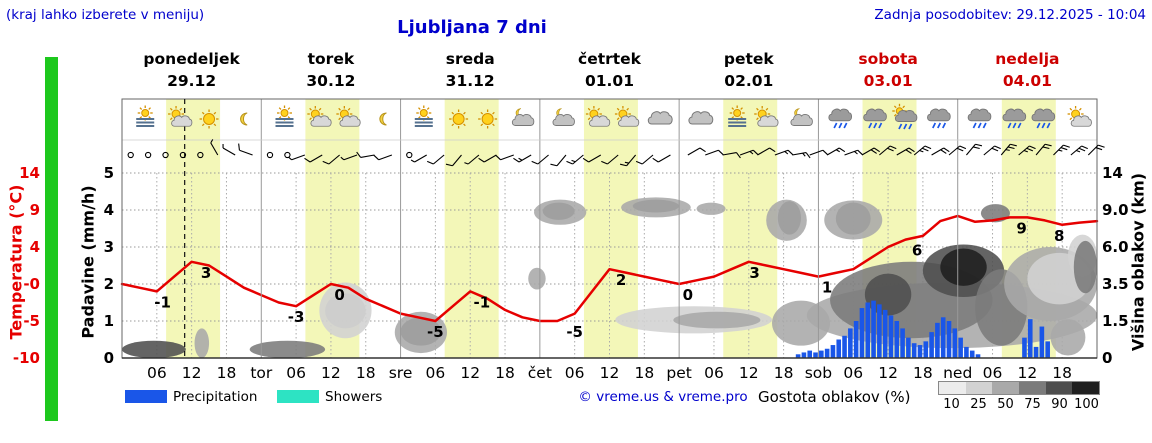  Describe the element at coordinates (1115, 247) in the screenshot. I see `cloud-axis-tick: 6.0` at that location.